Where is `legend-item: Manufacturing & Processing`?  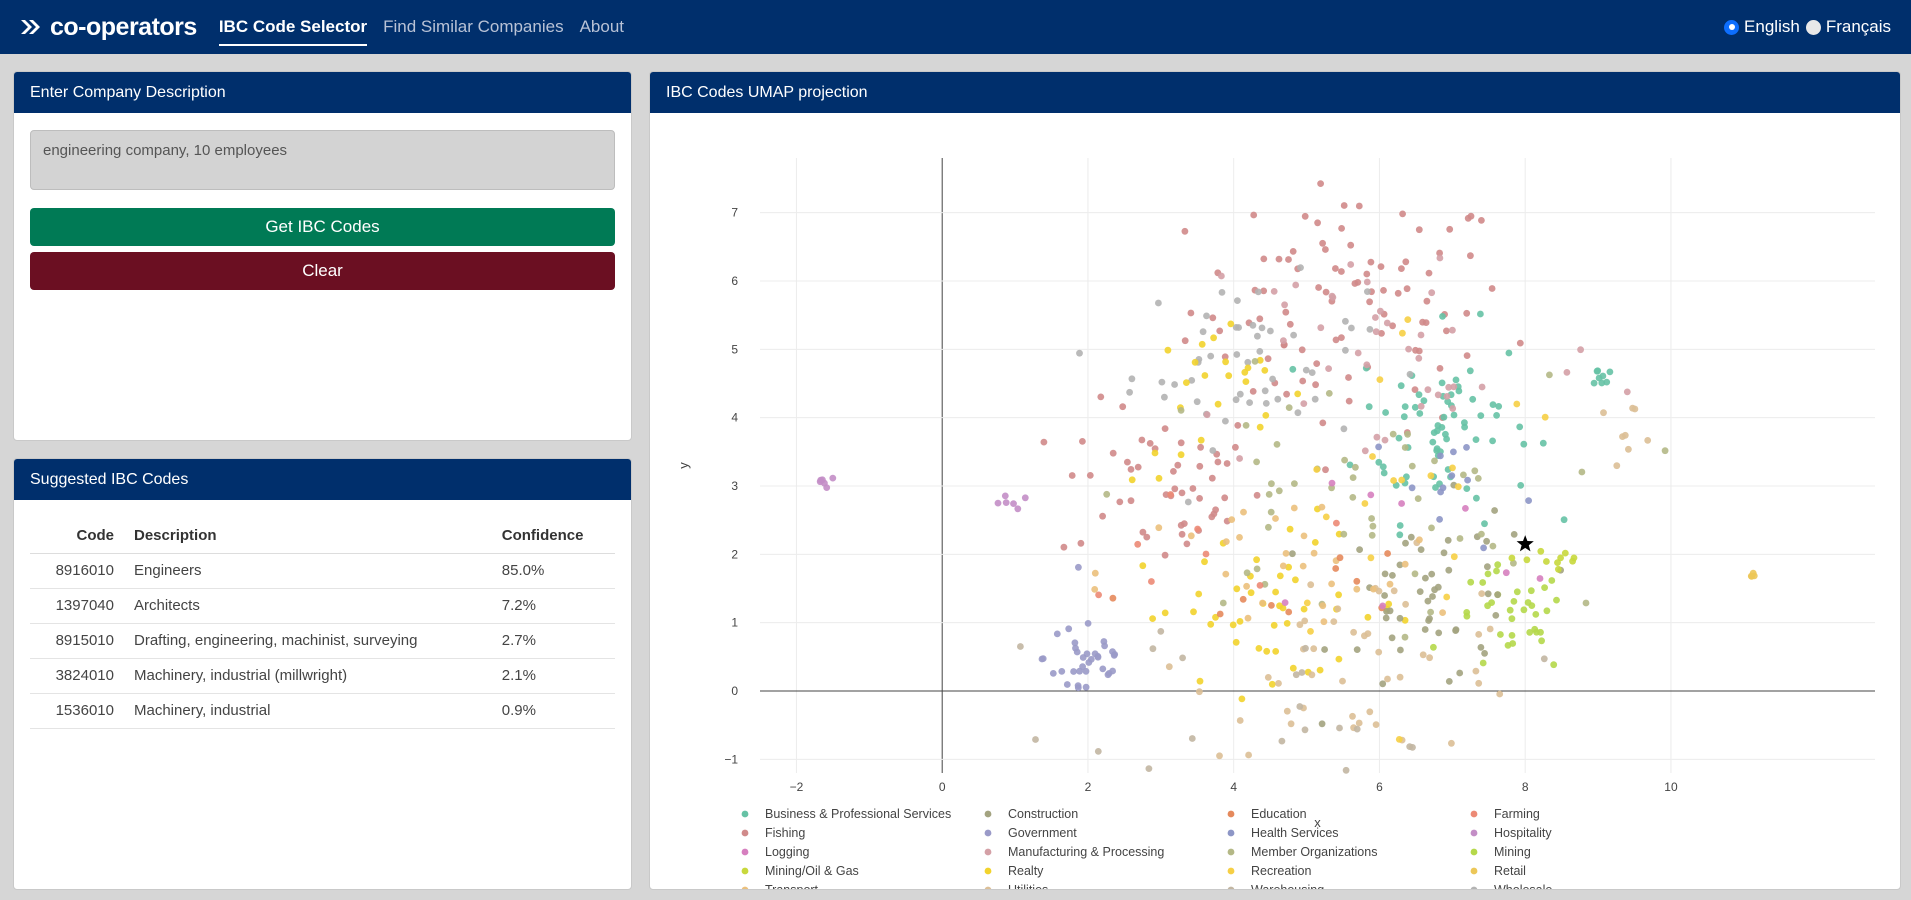 legend-item: Manufacturing & Processing is located at coordinates (1074, 852).